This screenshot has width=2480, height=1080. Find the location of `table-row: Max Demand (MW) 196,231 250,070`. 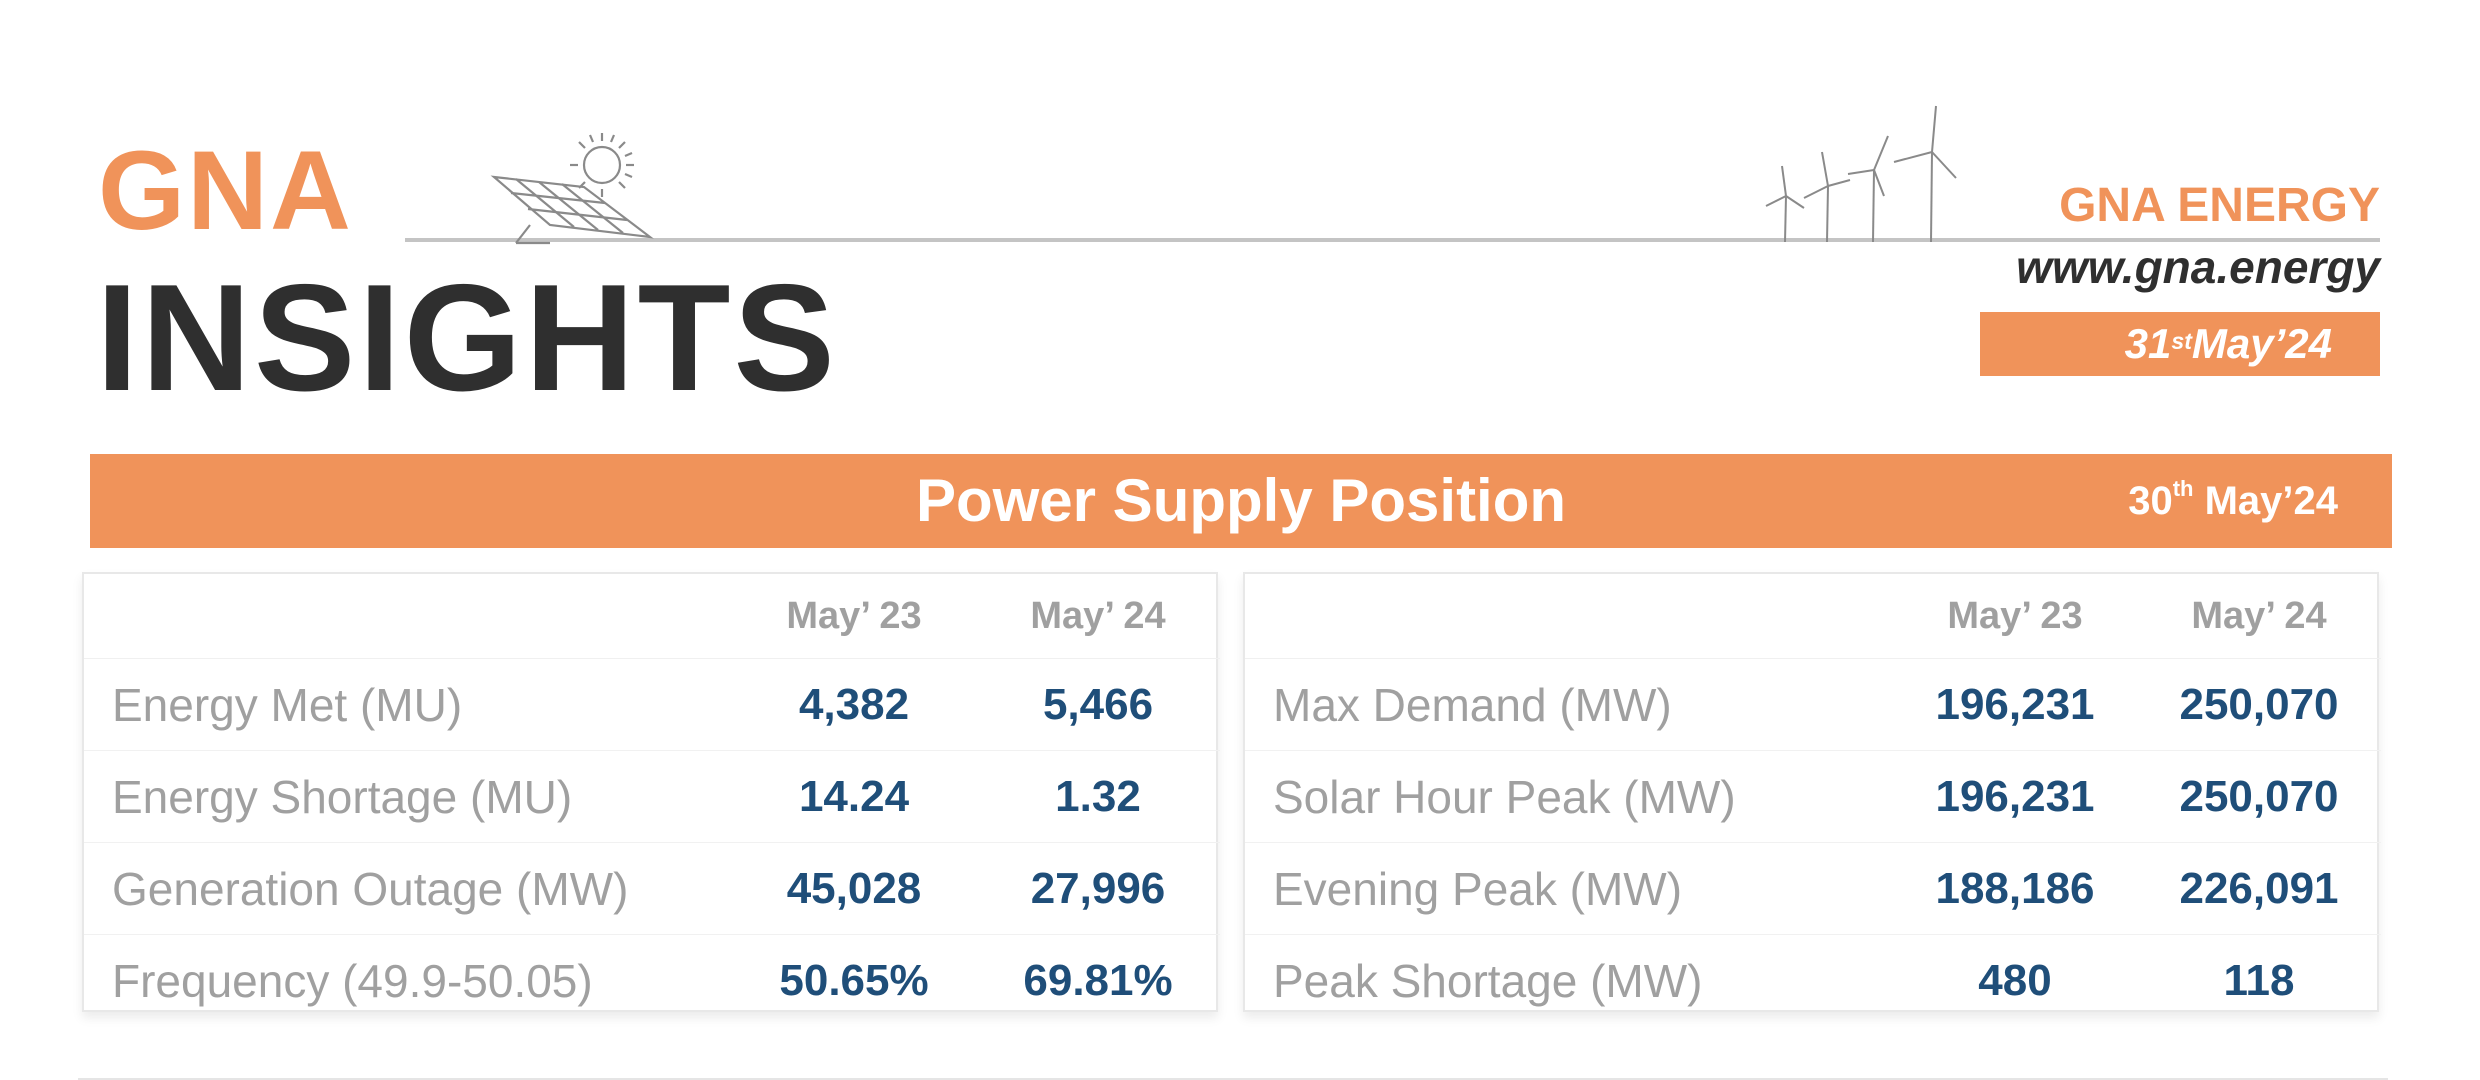

table-row: Max Demand (MW) 196,231 250,070 is located at coordinates (1813, 704).